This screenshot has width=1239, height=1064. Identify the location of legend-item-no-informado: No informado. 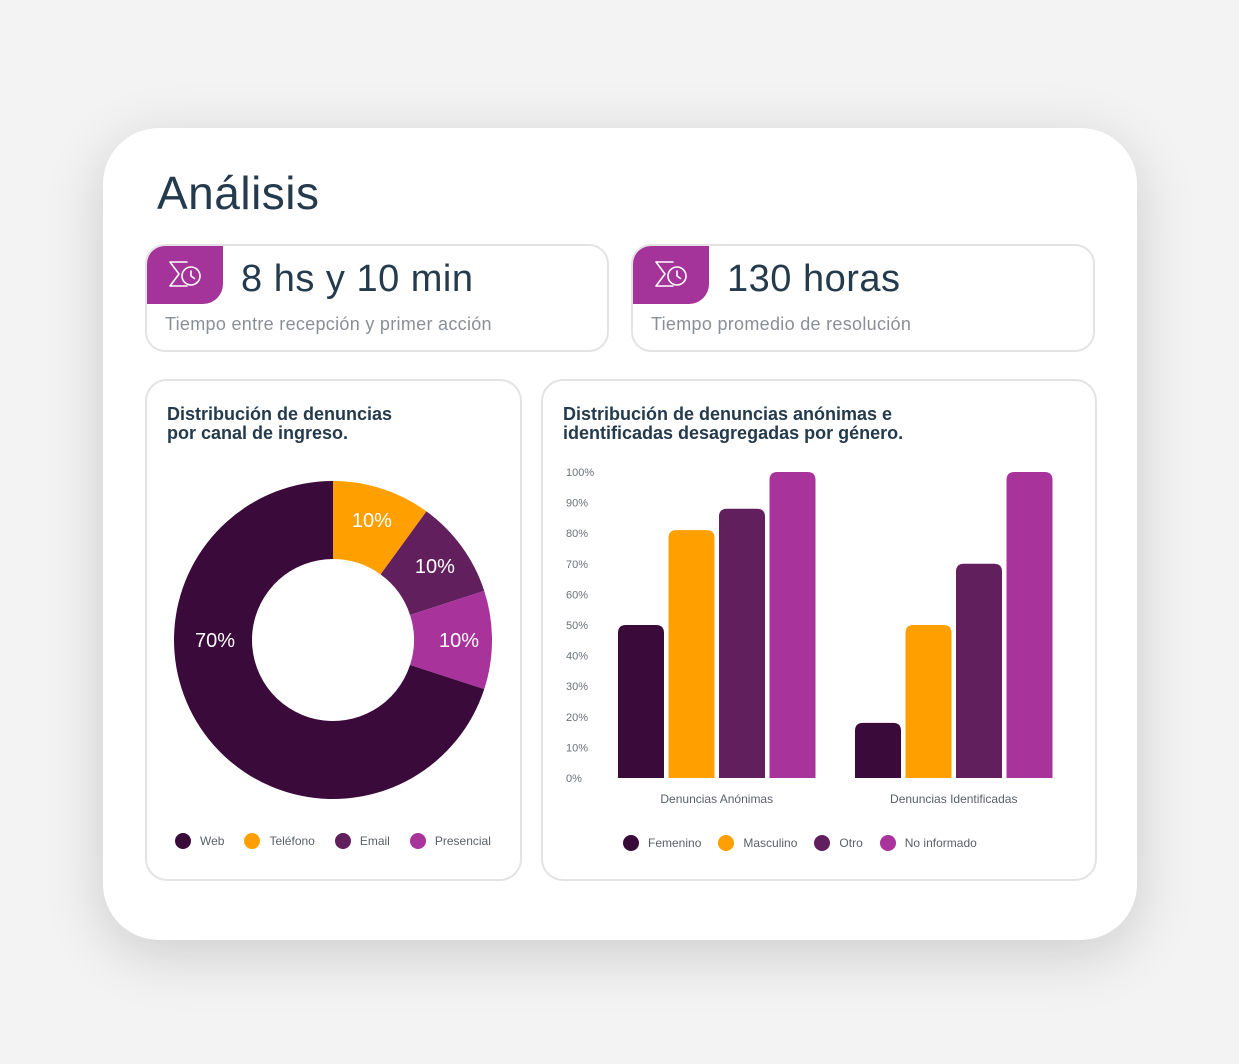
(928, 843).